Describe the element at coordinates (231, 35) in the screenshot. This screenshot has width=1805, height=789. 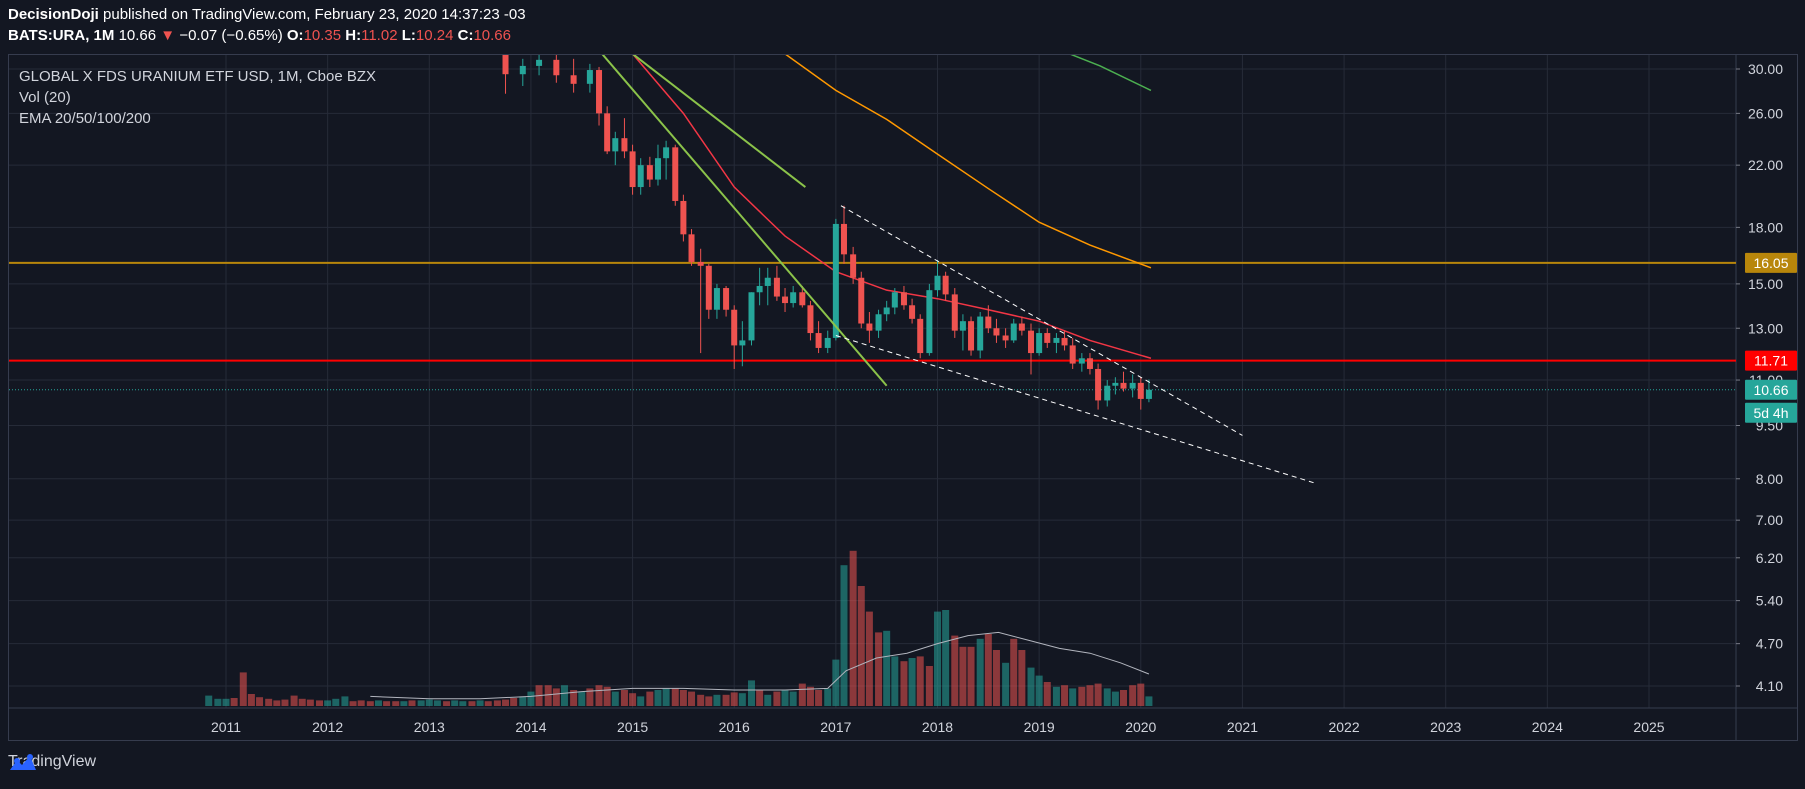
I see `price-change: −0.07 (−0.65%)` at that location.